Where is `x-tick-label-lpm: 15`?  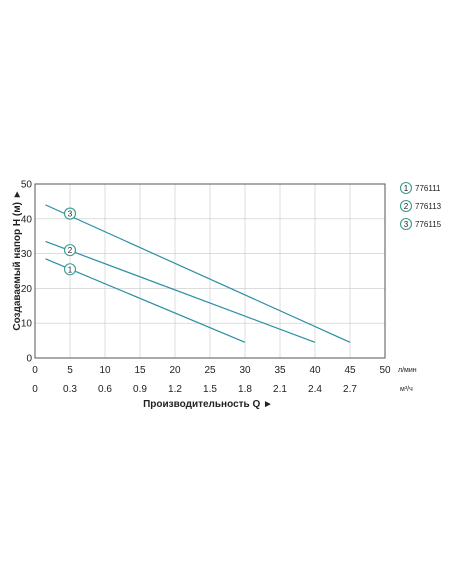 x-tick-label-lpm: 15 is located at coordinates (140, 370).